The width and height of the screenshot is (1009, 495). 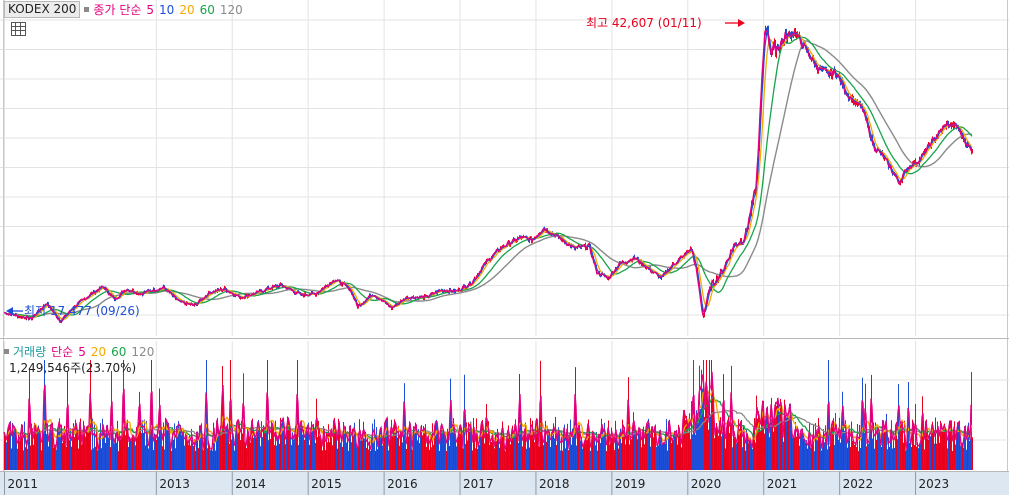 What do you see at coordinates (143, 351) in the screenshot?
I see `volume-ma-period-120: 120` at bounding box center [143, 351].